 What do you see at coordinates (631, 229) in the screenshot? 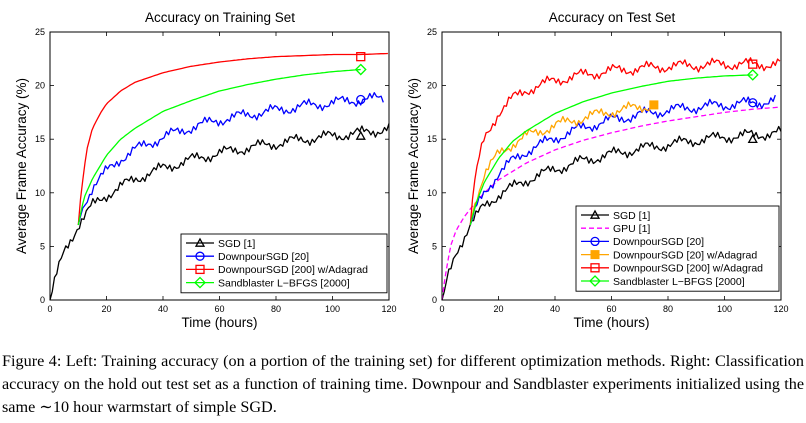
I see `legend-label: GPU [1]` at bounding box center [631, 229].